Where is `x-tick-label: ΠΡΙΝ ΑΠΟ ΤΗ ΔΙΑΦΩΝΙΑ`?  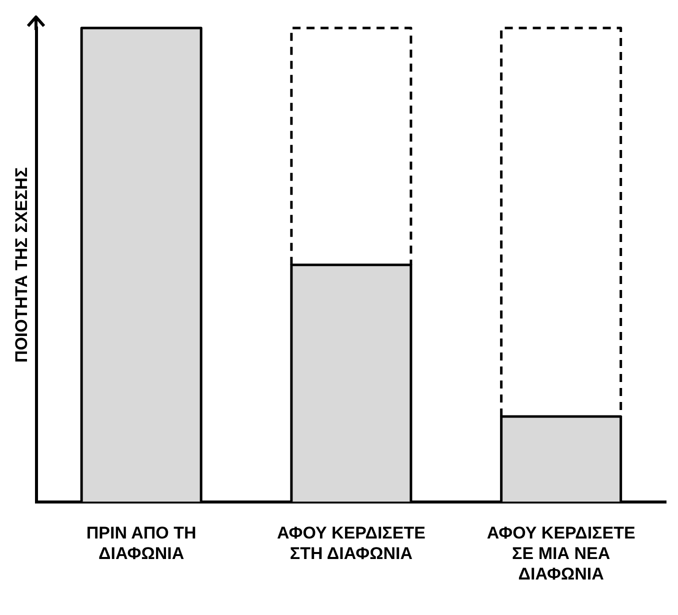 x-tick-label: ΠΡΙΝ ΑΠΟ ΤΗ ΔΙΑΦΩΝΙΑ is located at coordinates (141, 544).